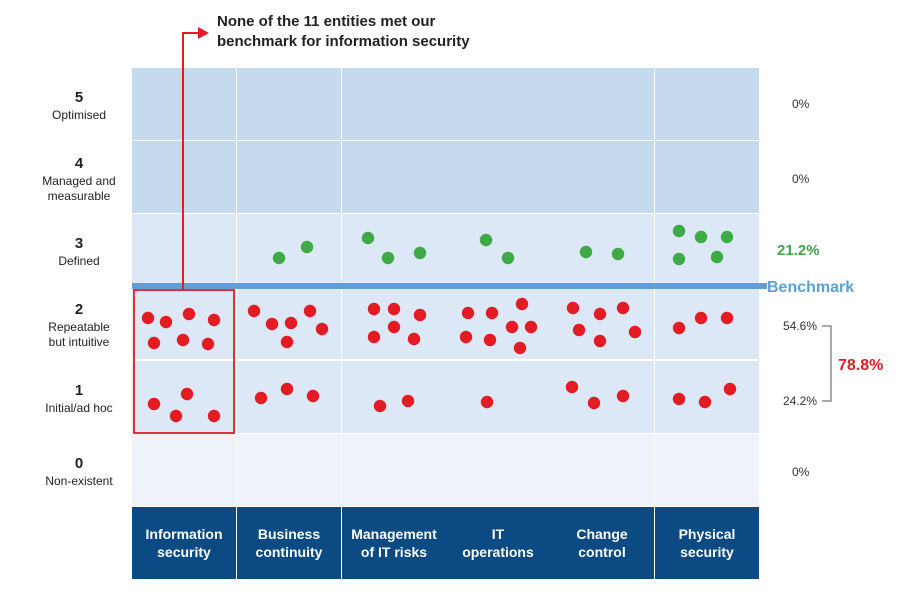 The width and height of the screenshot is (918, 595). What do you see at coordinates (79, 163) in the screenshot?
I see `level-number: 4` at bounding box center [79, 163].